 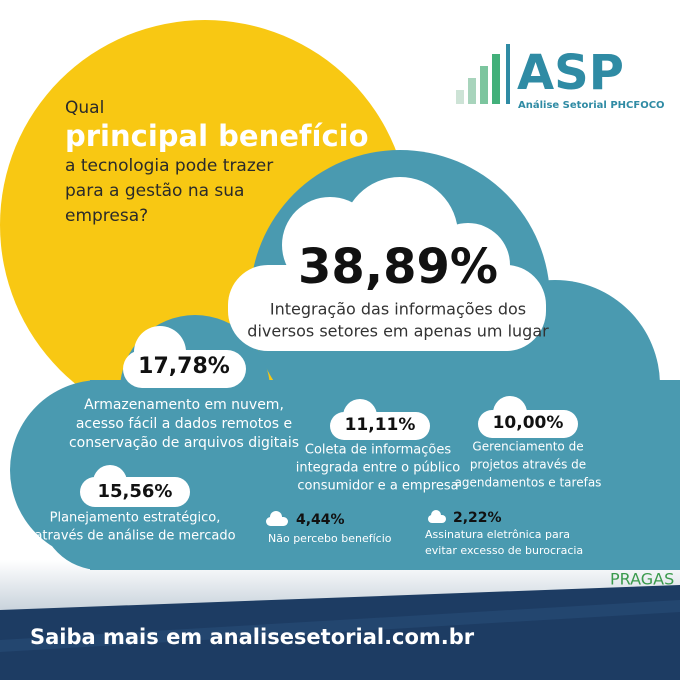 I want to click on result-value: 15,56%, so click(x=135, y=491).